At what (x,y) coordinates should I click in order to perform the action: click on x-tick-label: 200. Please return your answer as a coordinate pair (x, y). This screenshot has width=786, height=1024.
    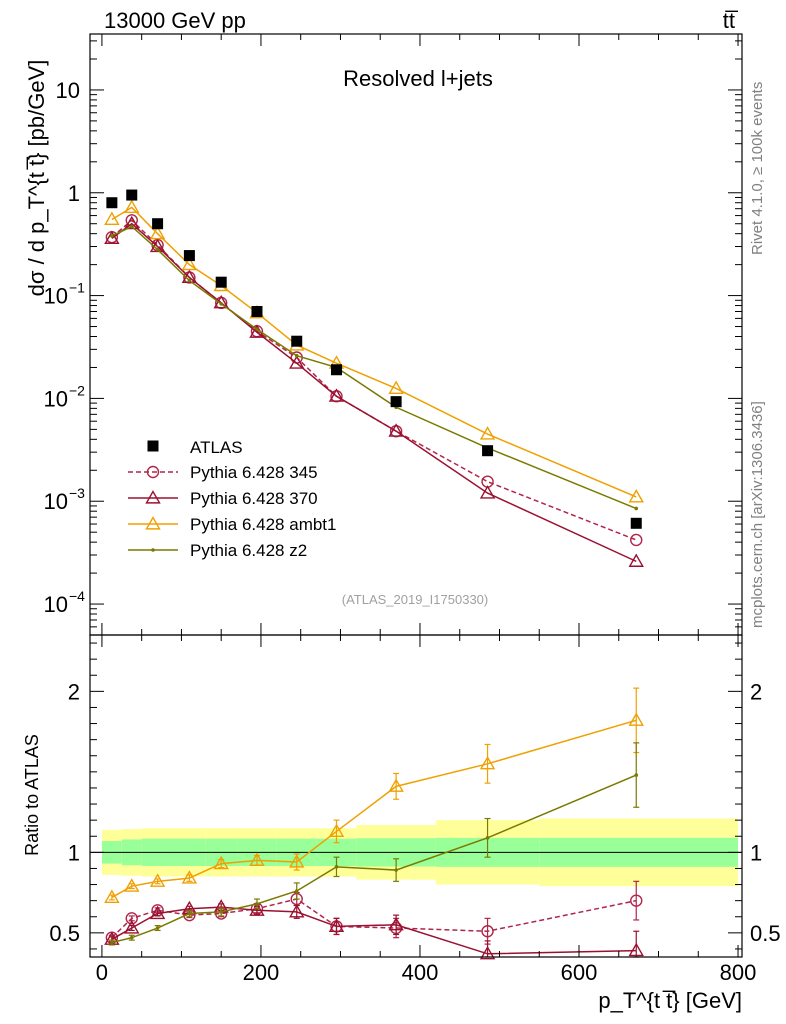
    Looking at the image, I should click on (261, 972).